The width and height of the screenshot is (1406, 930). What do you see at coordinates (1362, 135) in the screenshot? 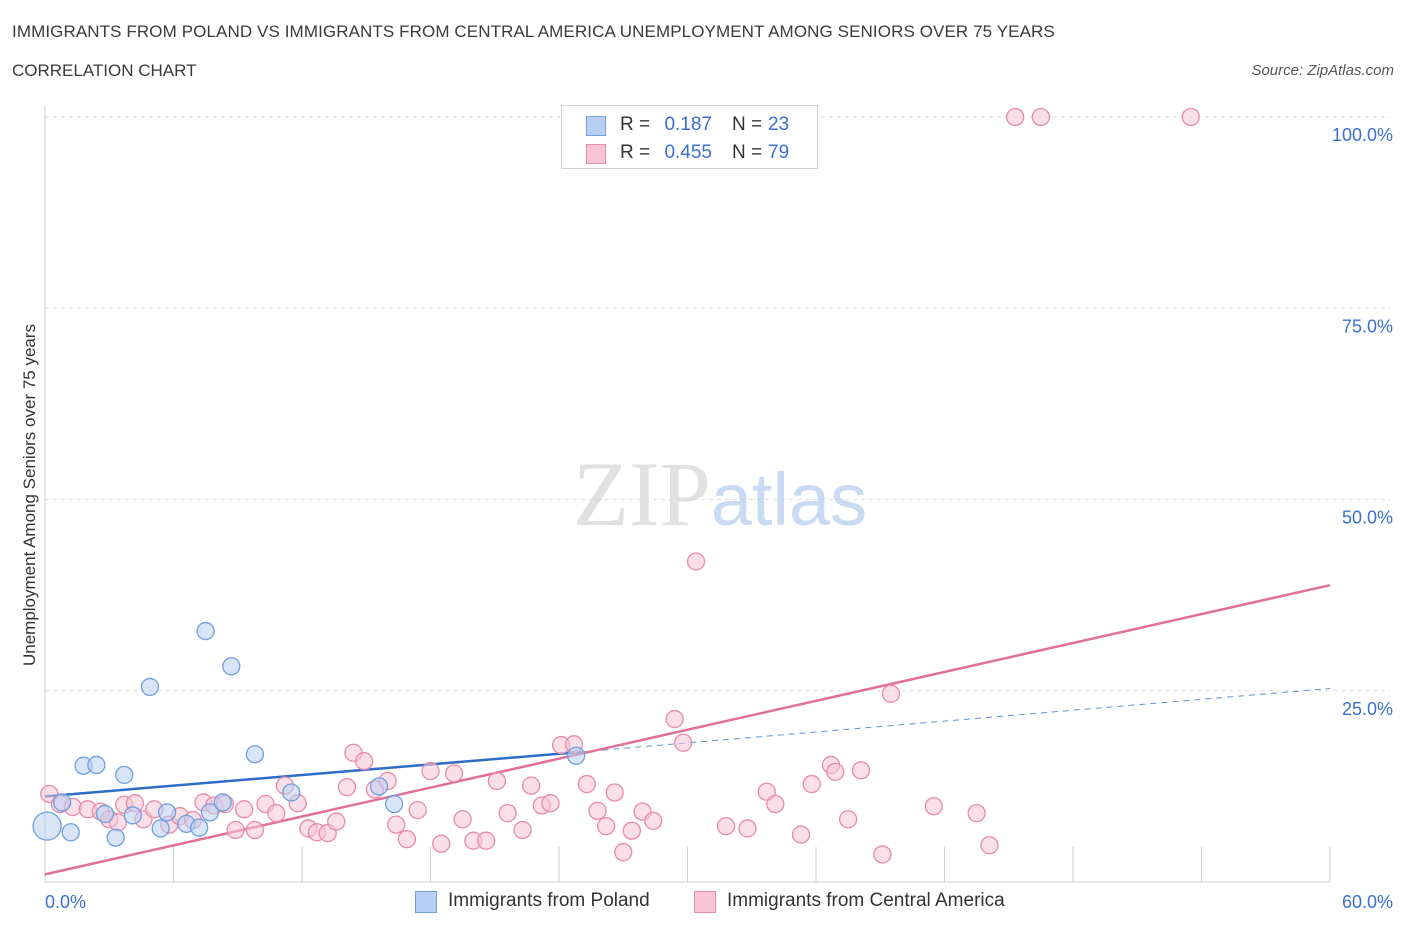
I see `y-tick-label-3: 100.0%` at bounding box center [1362, 135].